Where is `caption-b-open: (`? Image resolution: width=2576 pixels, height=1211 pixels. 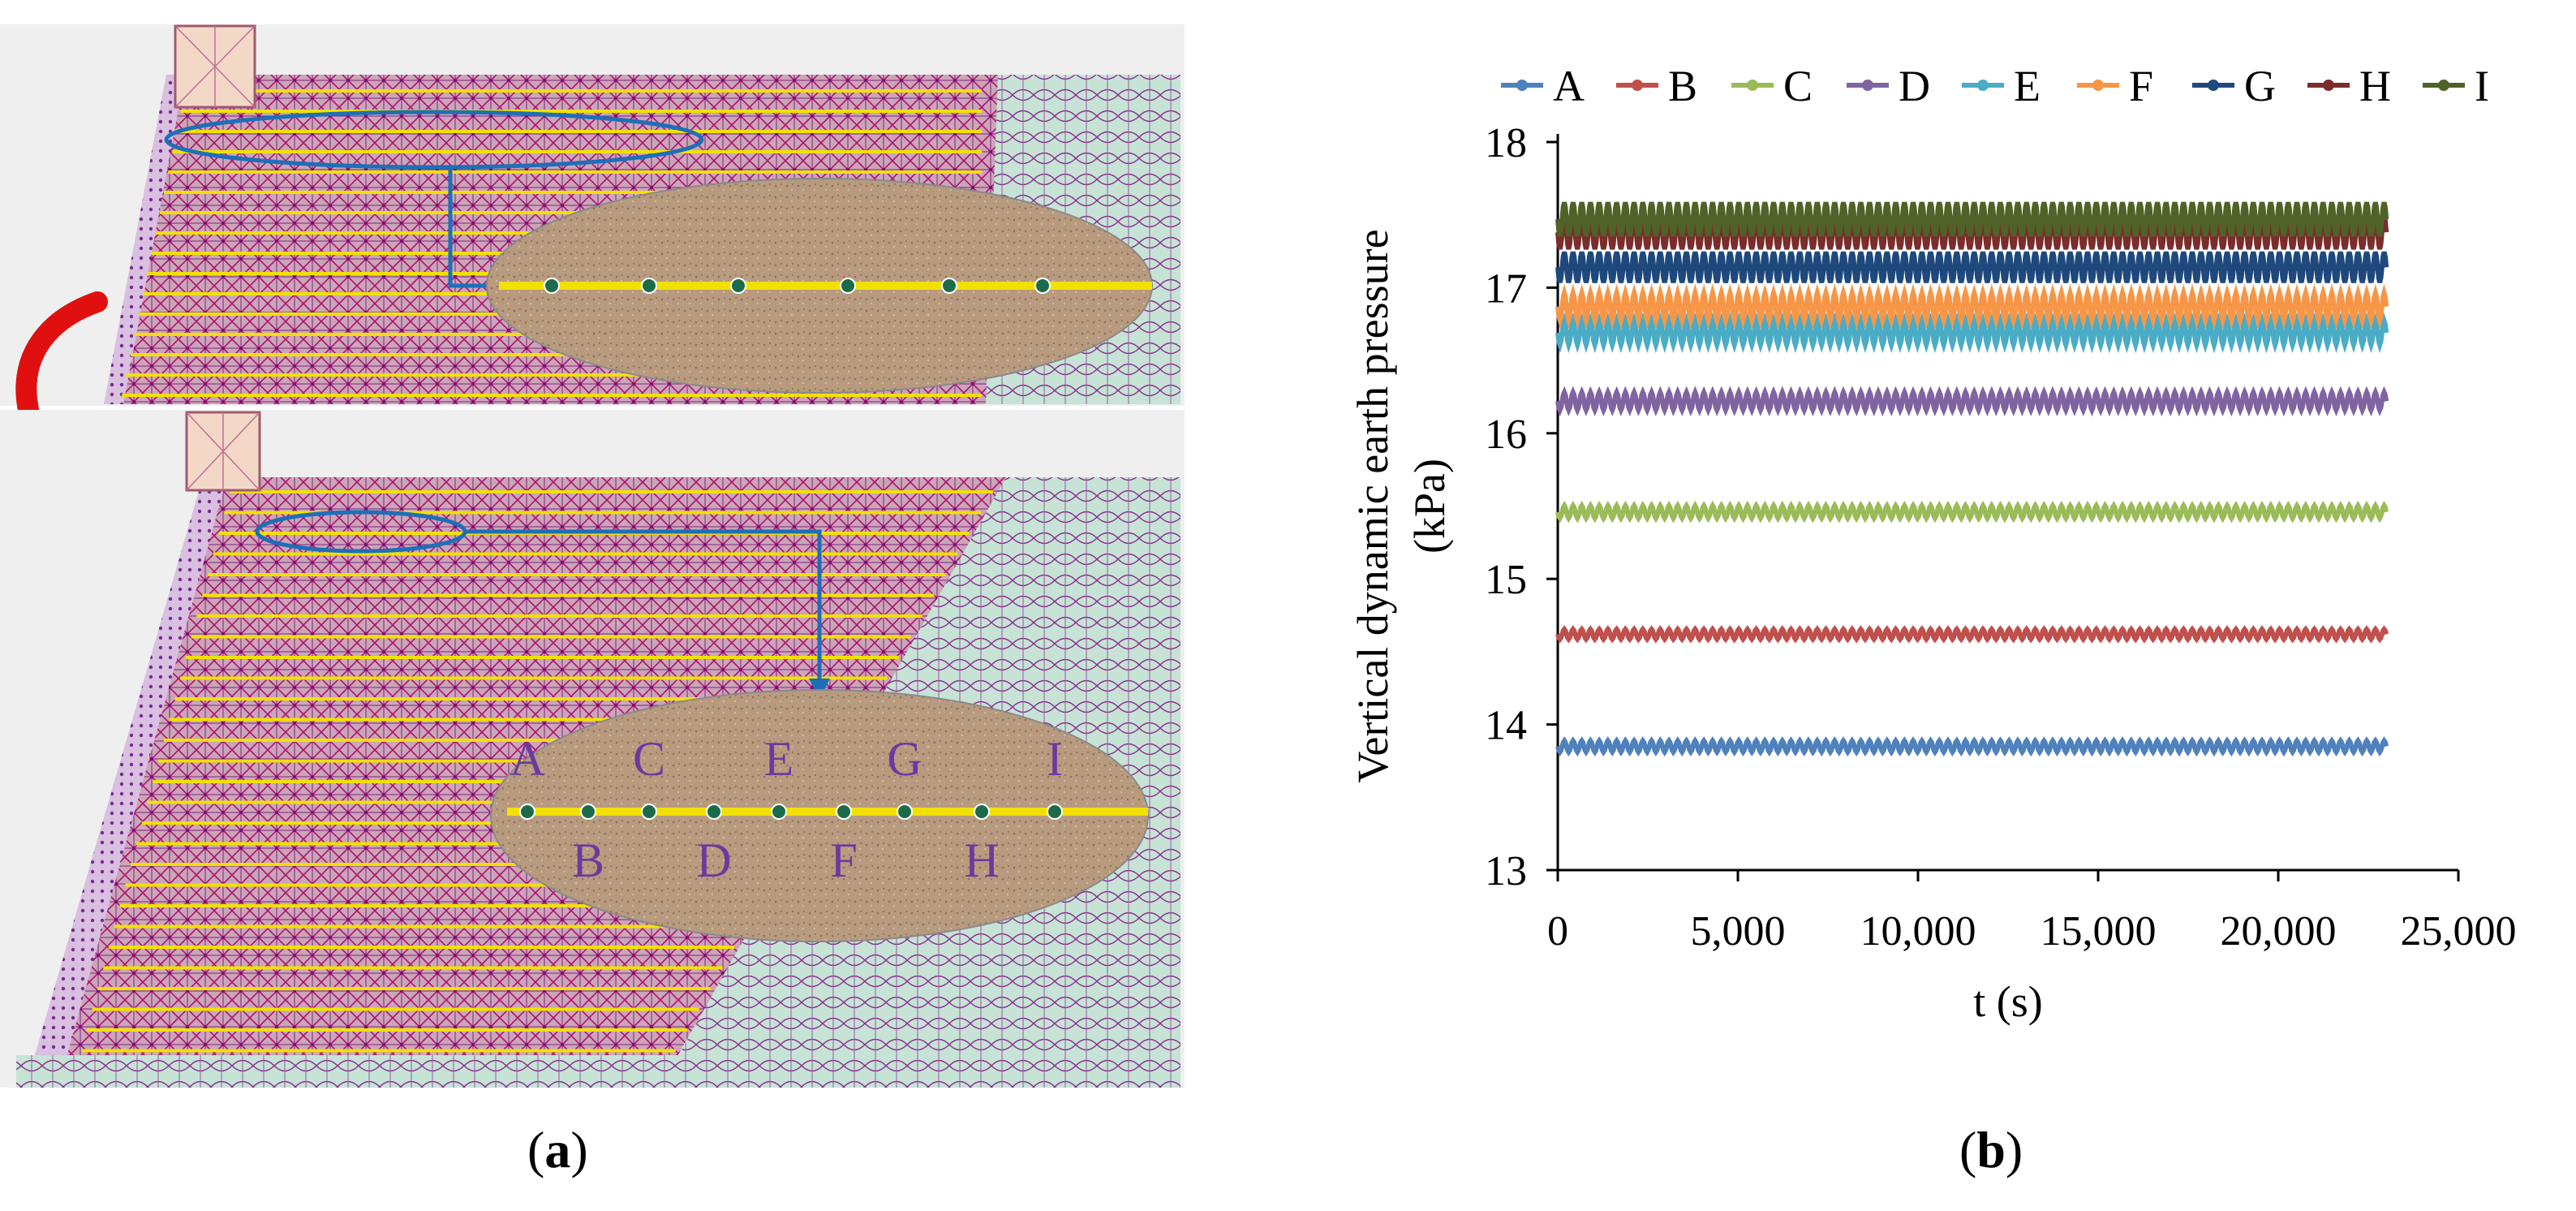
caption-b-open: ( is located at coordinates (1968, 1150).